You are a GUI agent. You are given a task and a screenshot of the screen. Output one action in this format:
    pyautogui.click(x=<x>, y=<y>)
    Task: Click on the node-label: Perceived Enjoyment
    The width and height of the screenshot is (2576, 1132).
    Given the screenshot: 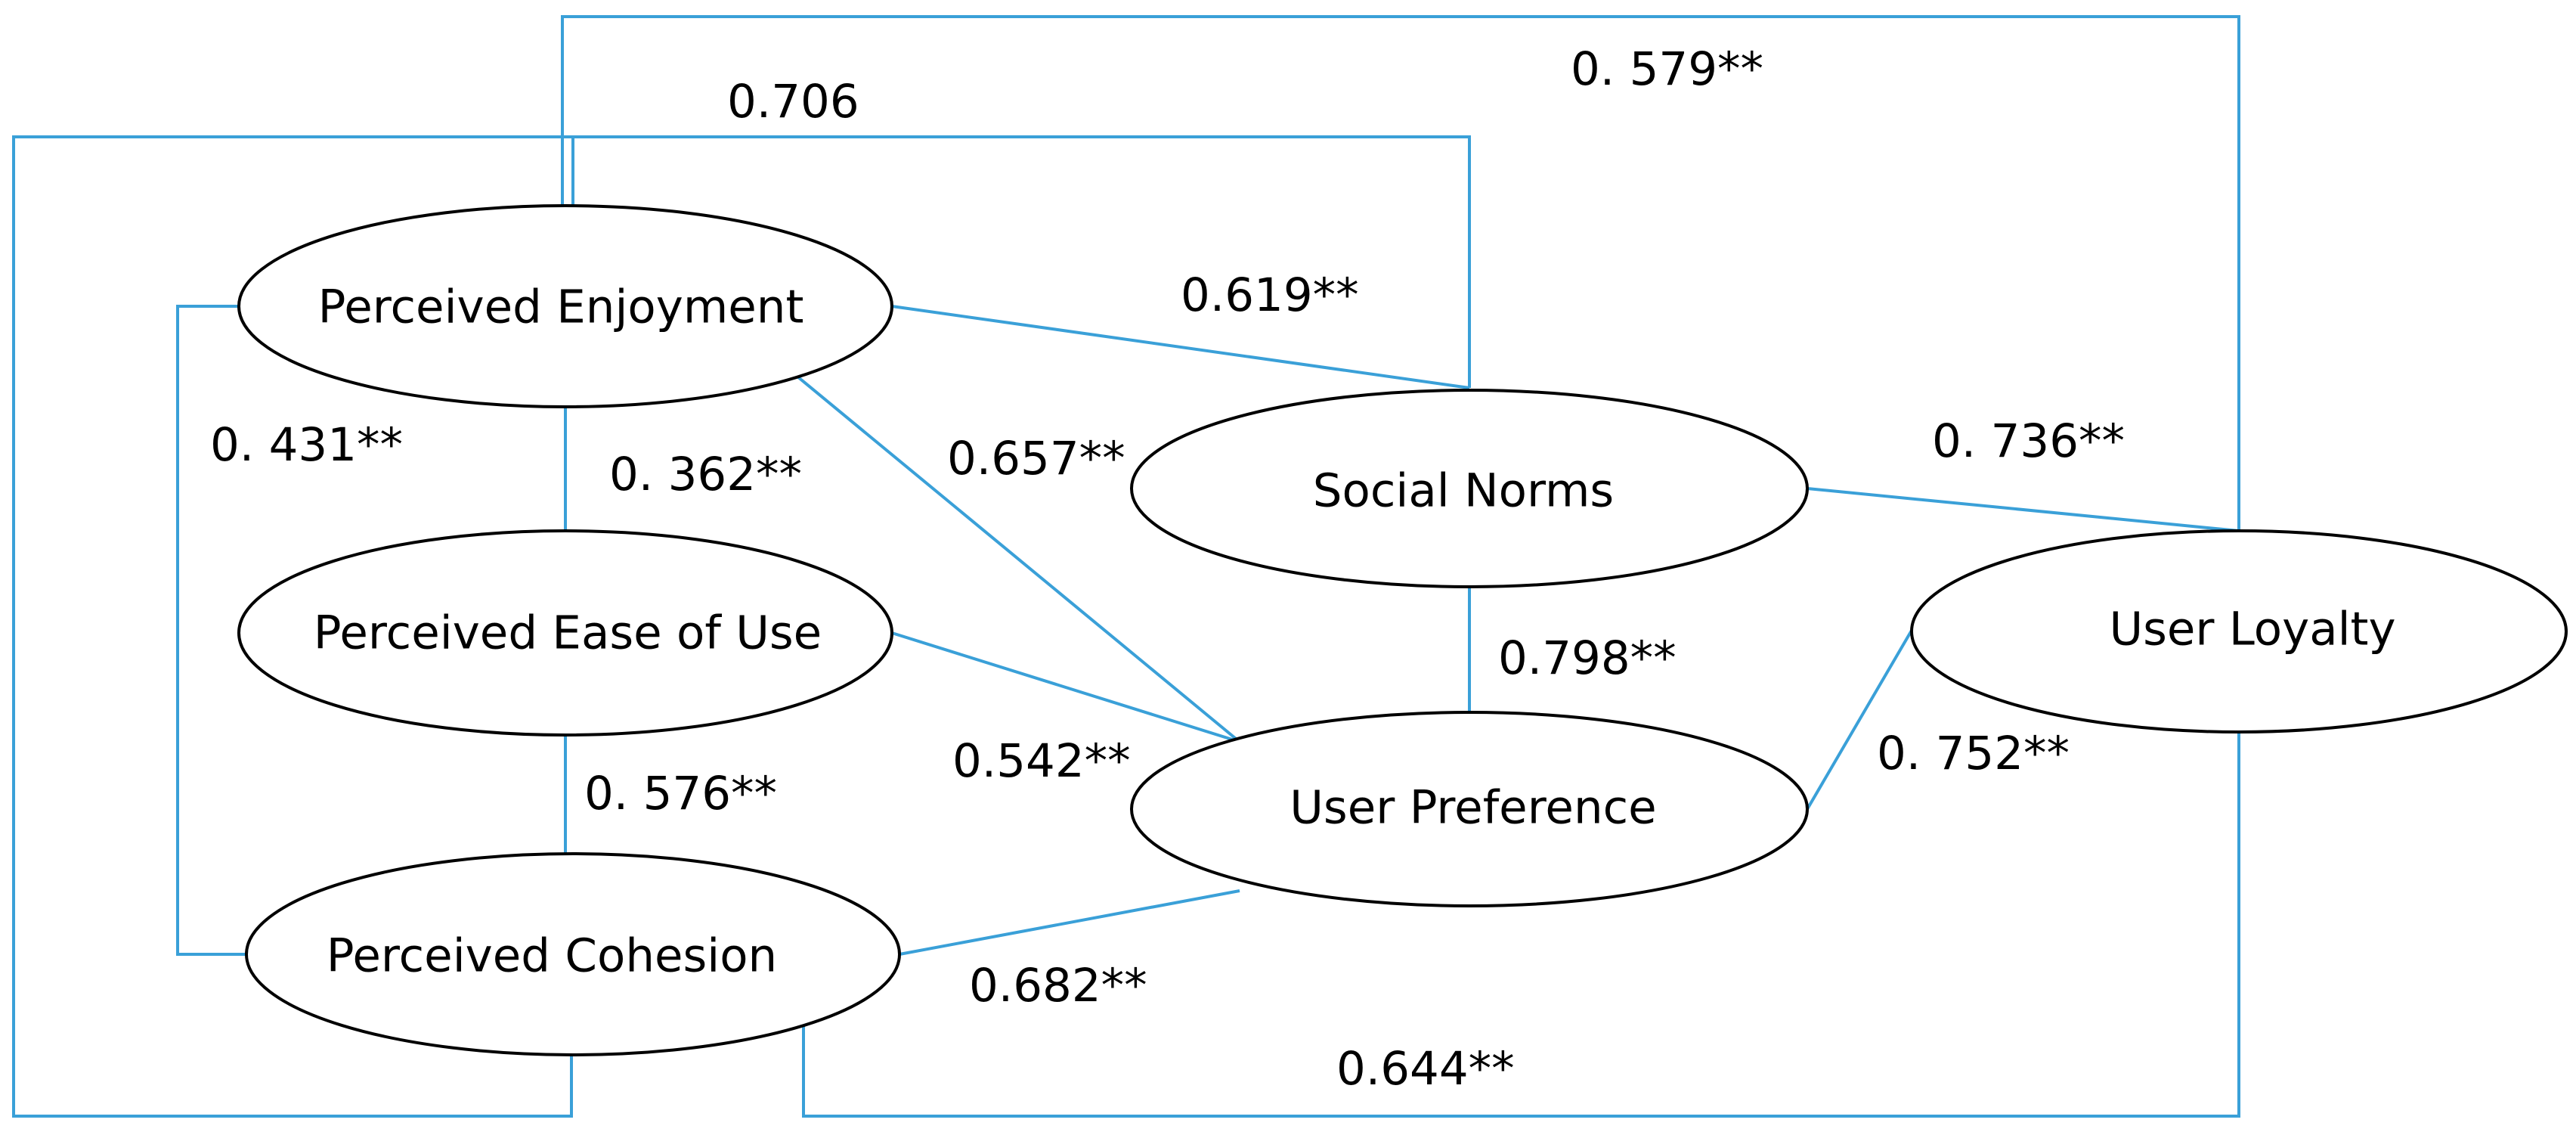 What is the action you would take?
    pyautogui.click(x=561, y=307)
    